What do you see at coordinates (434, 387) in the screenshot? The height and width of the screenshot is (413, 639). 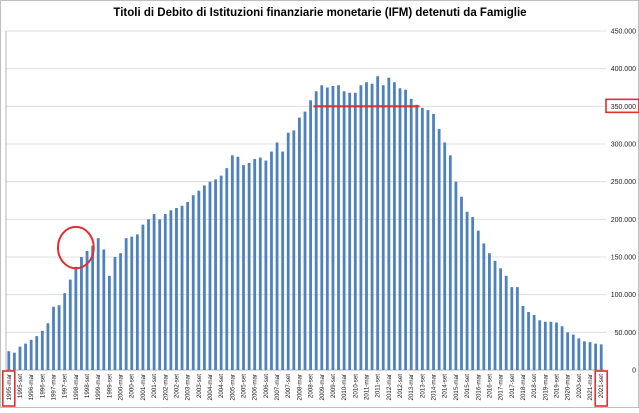 I see `x-tick-label: 2014-mar` at bounding box center [434, 387].